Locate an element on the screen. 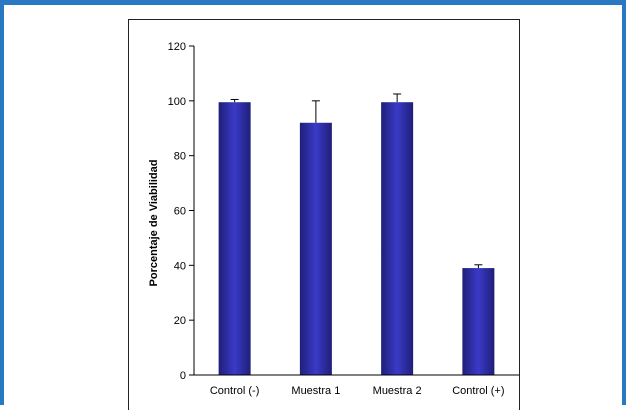 Image resolution: width=626 pixels, height=411 pixels. y-tick-label: 100 is located at coordinates (177, 102).